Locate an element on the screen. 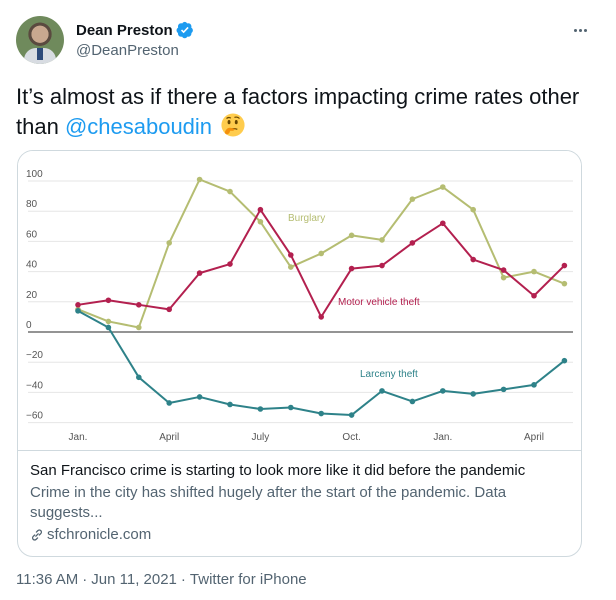 This screenshot has width=616, height=600. tweet-meta: 11:36 AM · Jun 11, 2021 · Twitter for iPhone is located at coordinates (161, 579).